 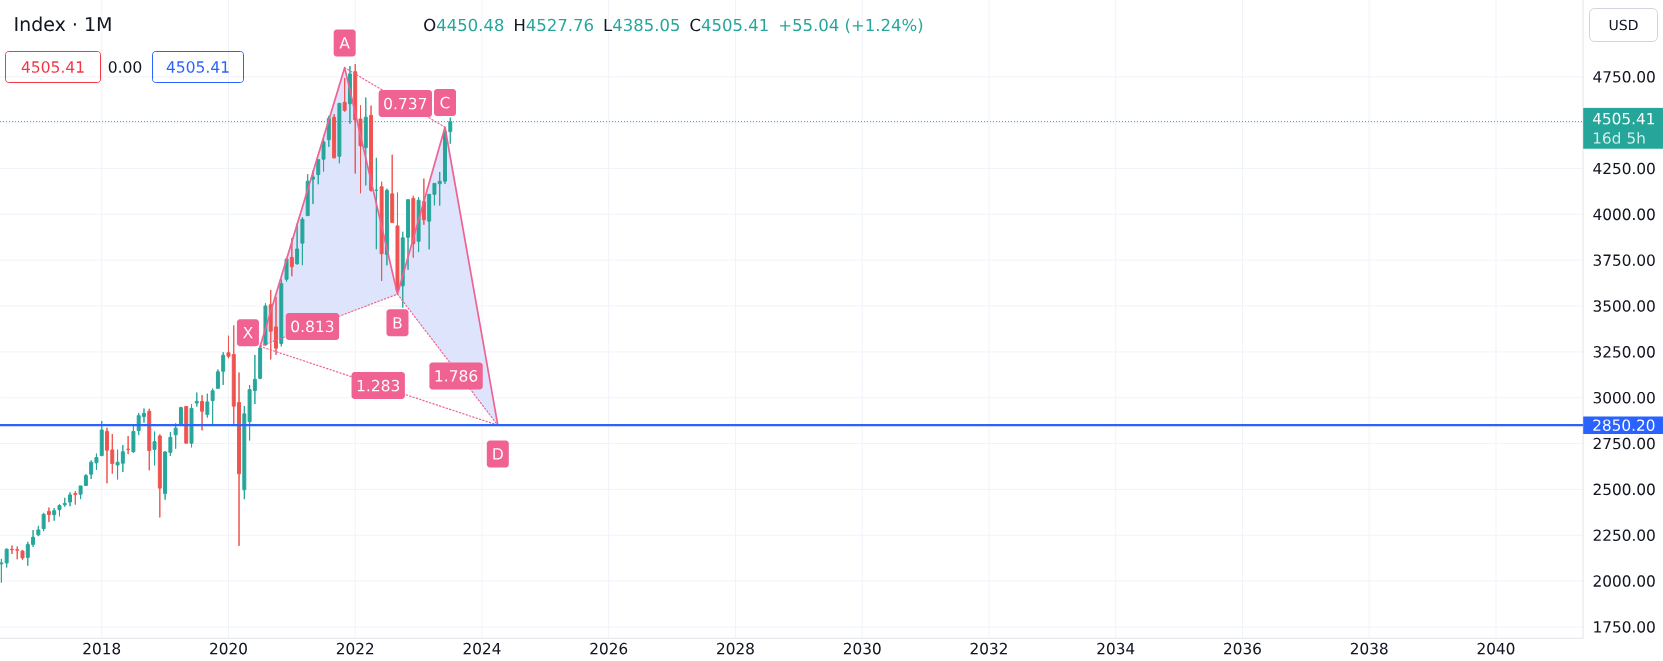 I want to click on annotation: L, so click(x=608, y=24).